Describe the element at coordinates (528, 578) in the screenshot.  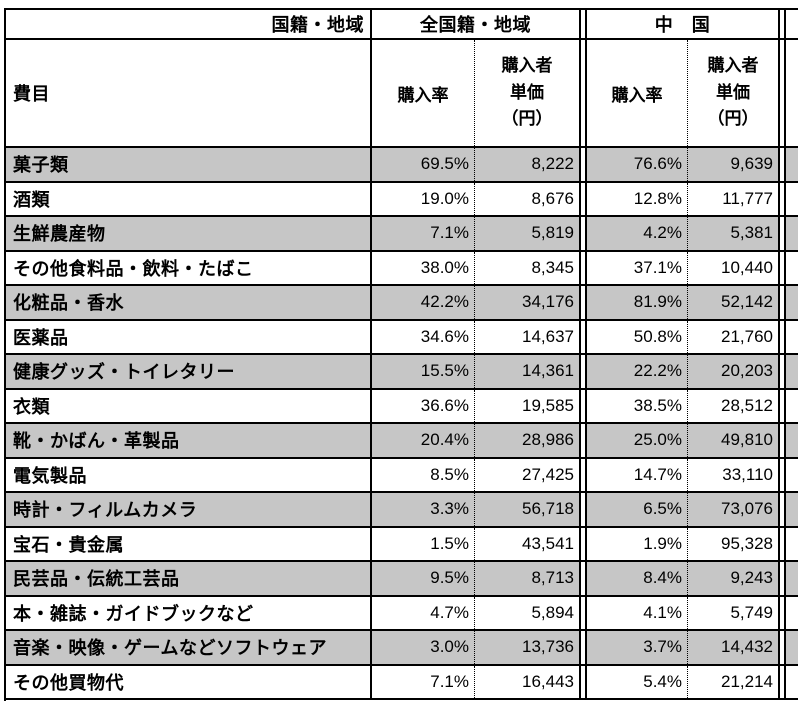
I see `all-price-cell: 8,713` at that location.